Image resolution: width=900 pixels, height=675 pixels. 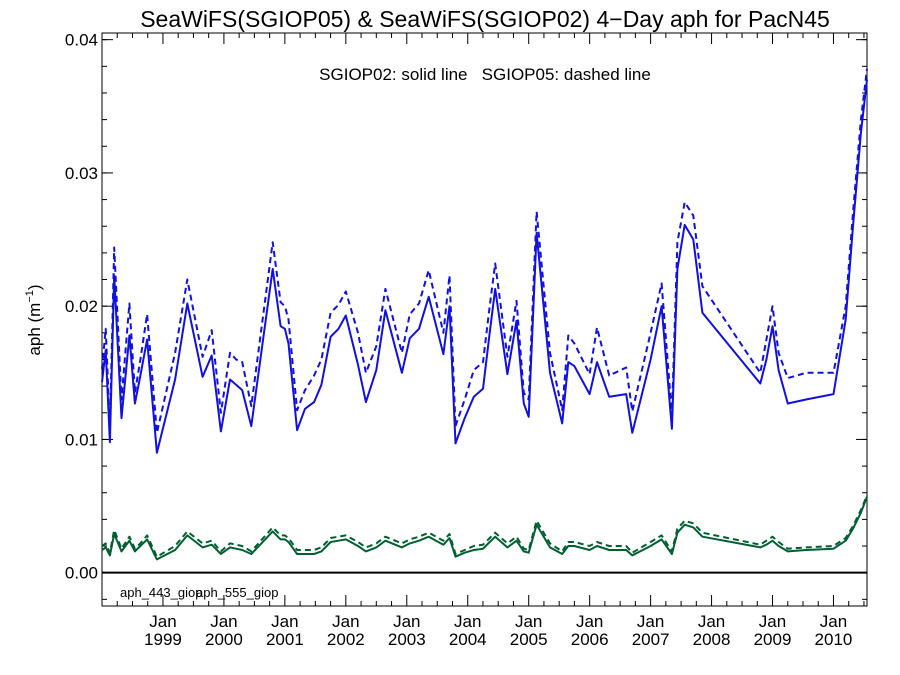 What do you see at coordinates (30, 296) in the screenshot?
I see `y-axis-label-superscript: −1` at bounding box center [30, 296].